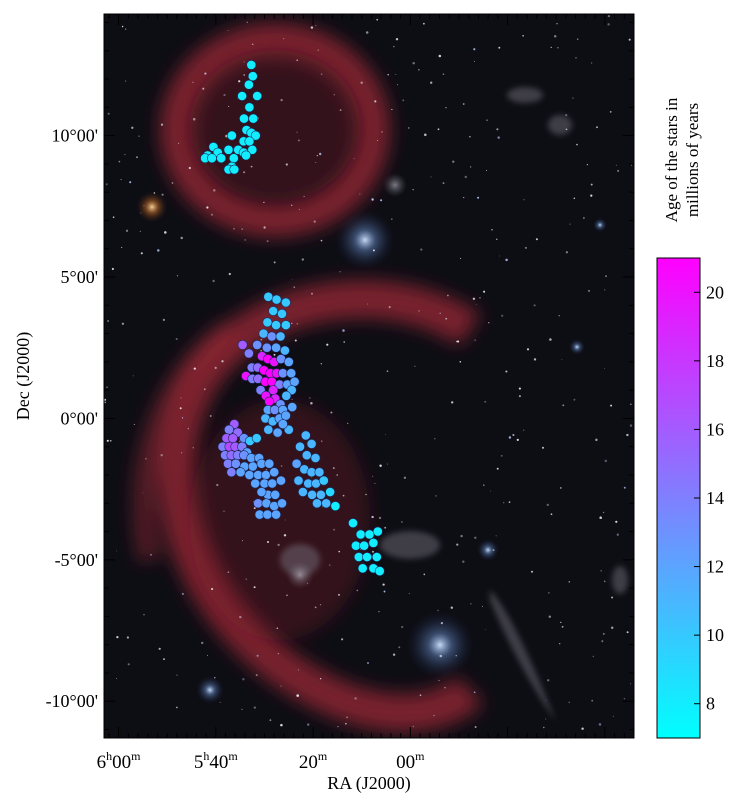 The height and width of the screenshot is (800, 746). I want to click on x-tick-label: 6h00m, so click(119, 761).